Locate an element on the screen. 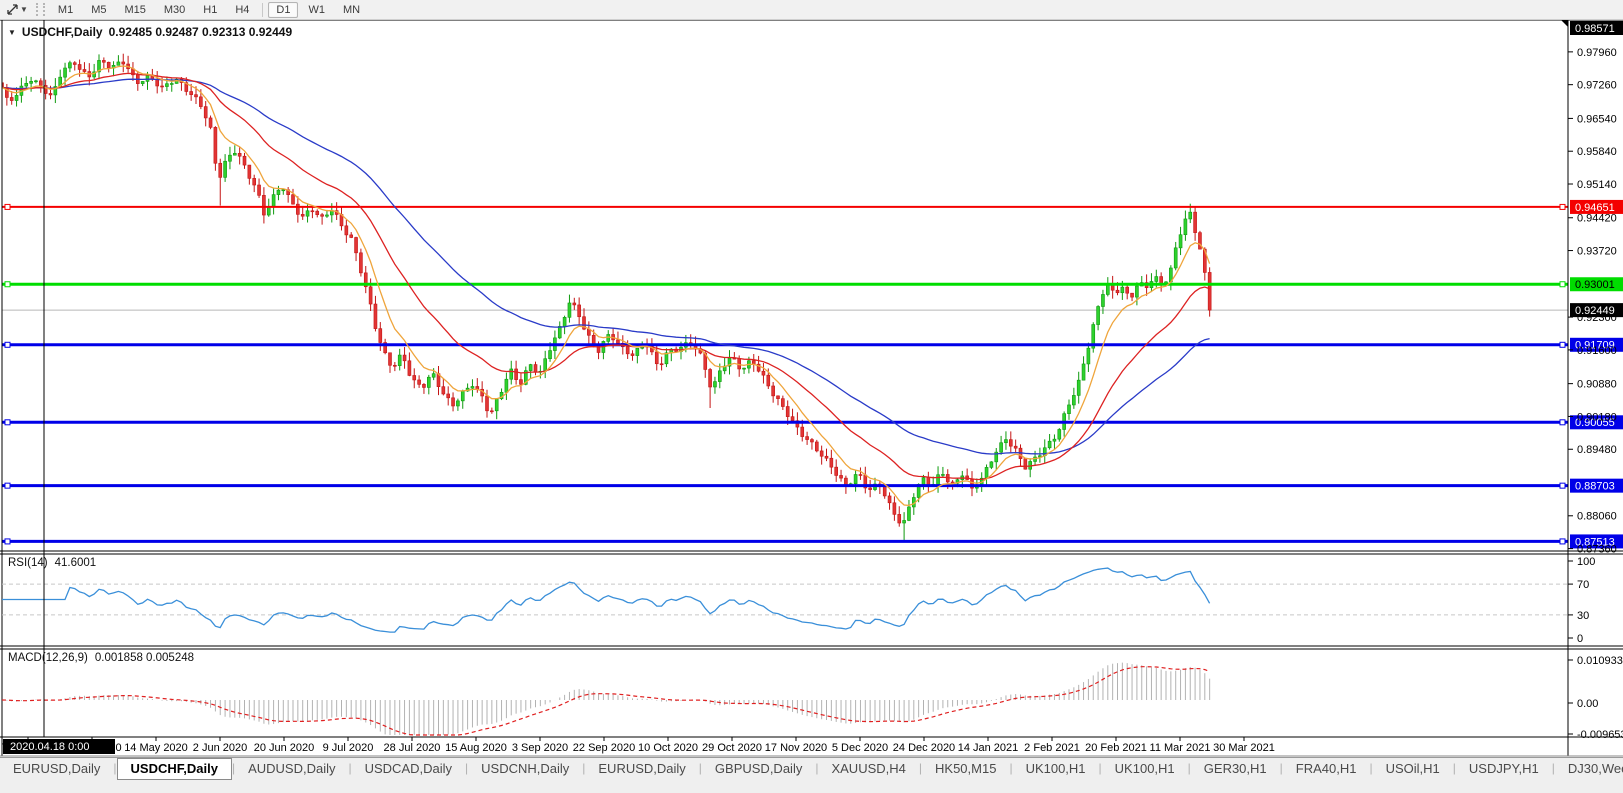 This screenshot has height=793, width=1623. date-tick-label: 17 Nov 2020 is located at coordinates (796, 748).